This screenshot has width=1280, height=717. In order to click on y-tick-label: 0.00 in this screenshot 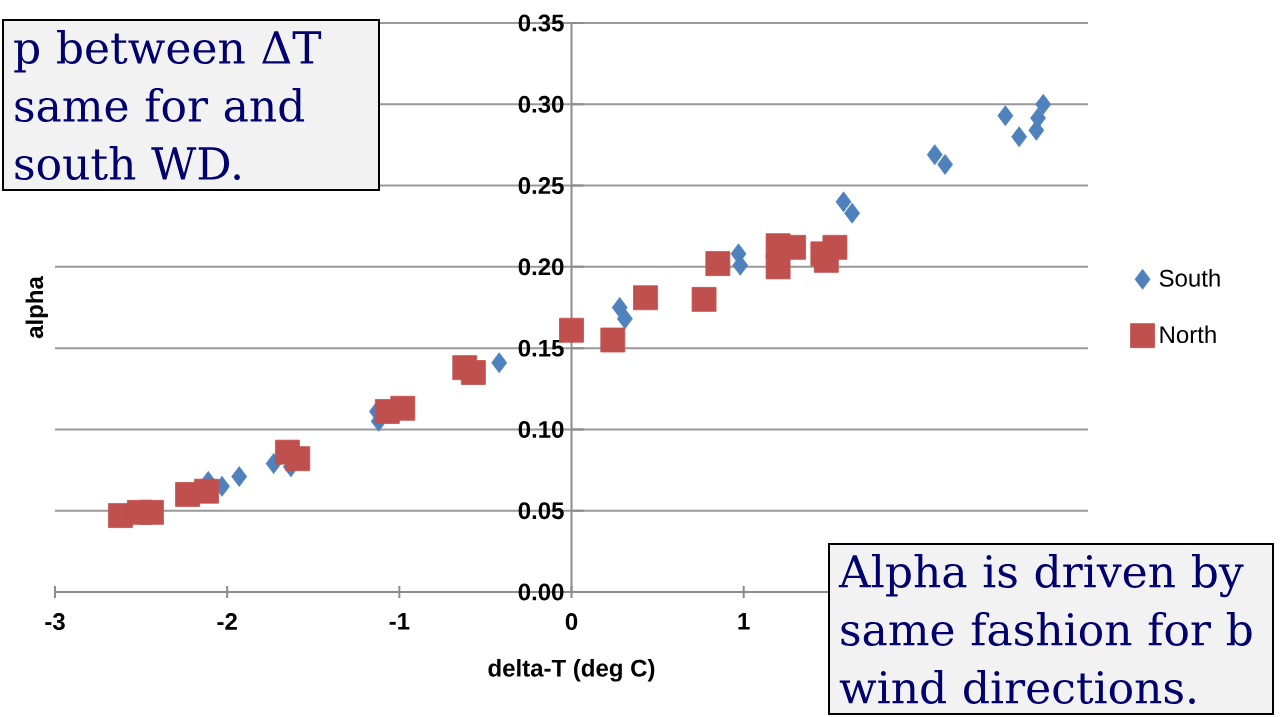, I will do `click(541, 592)`.